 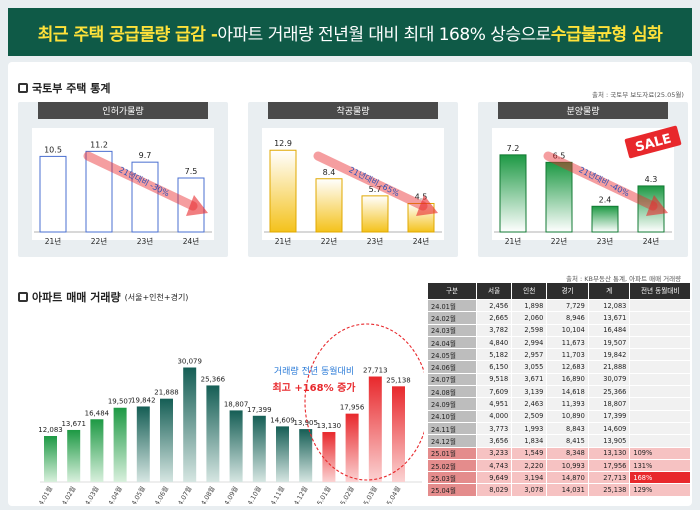 I want to click on table-cell: 12,683, so click(x=567, y=367).